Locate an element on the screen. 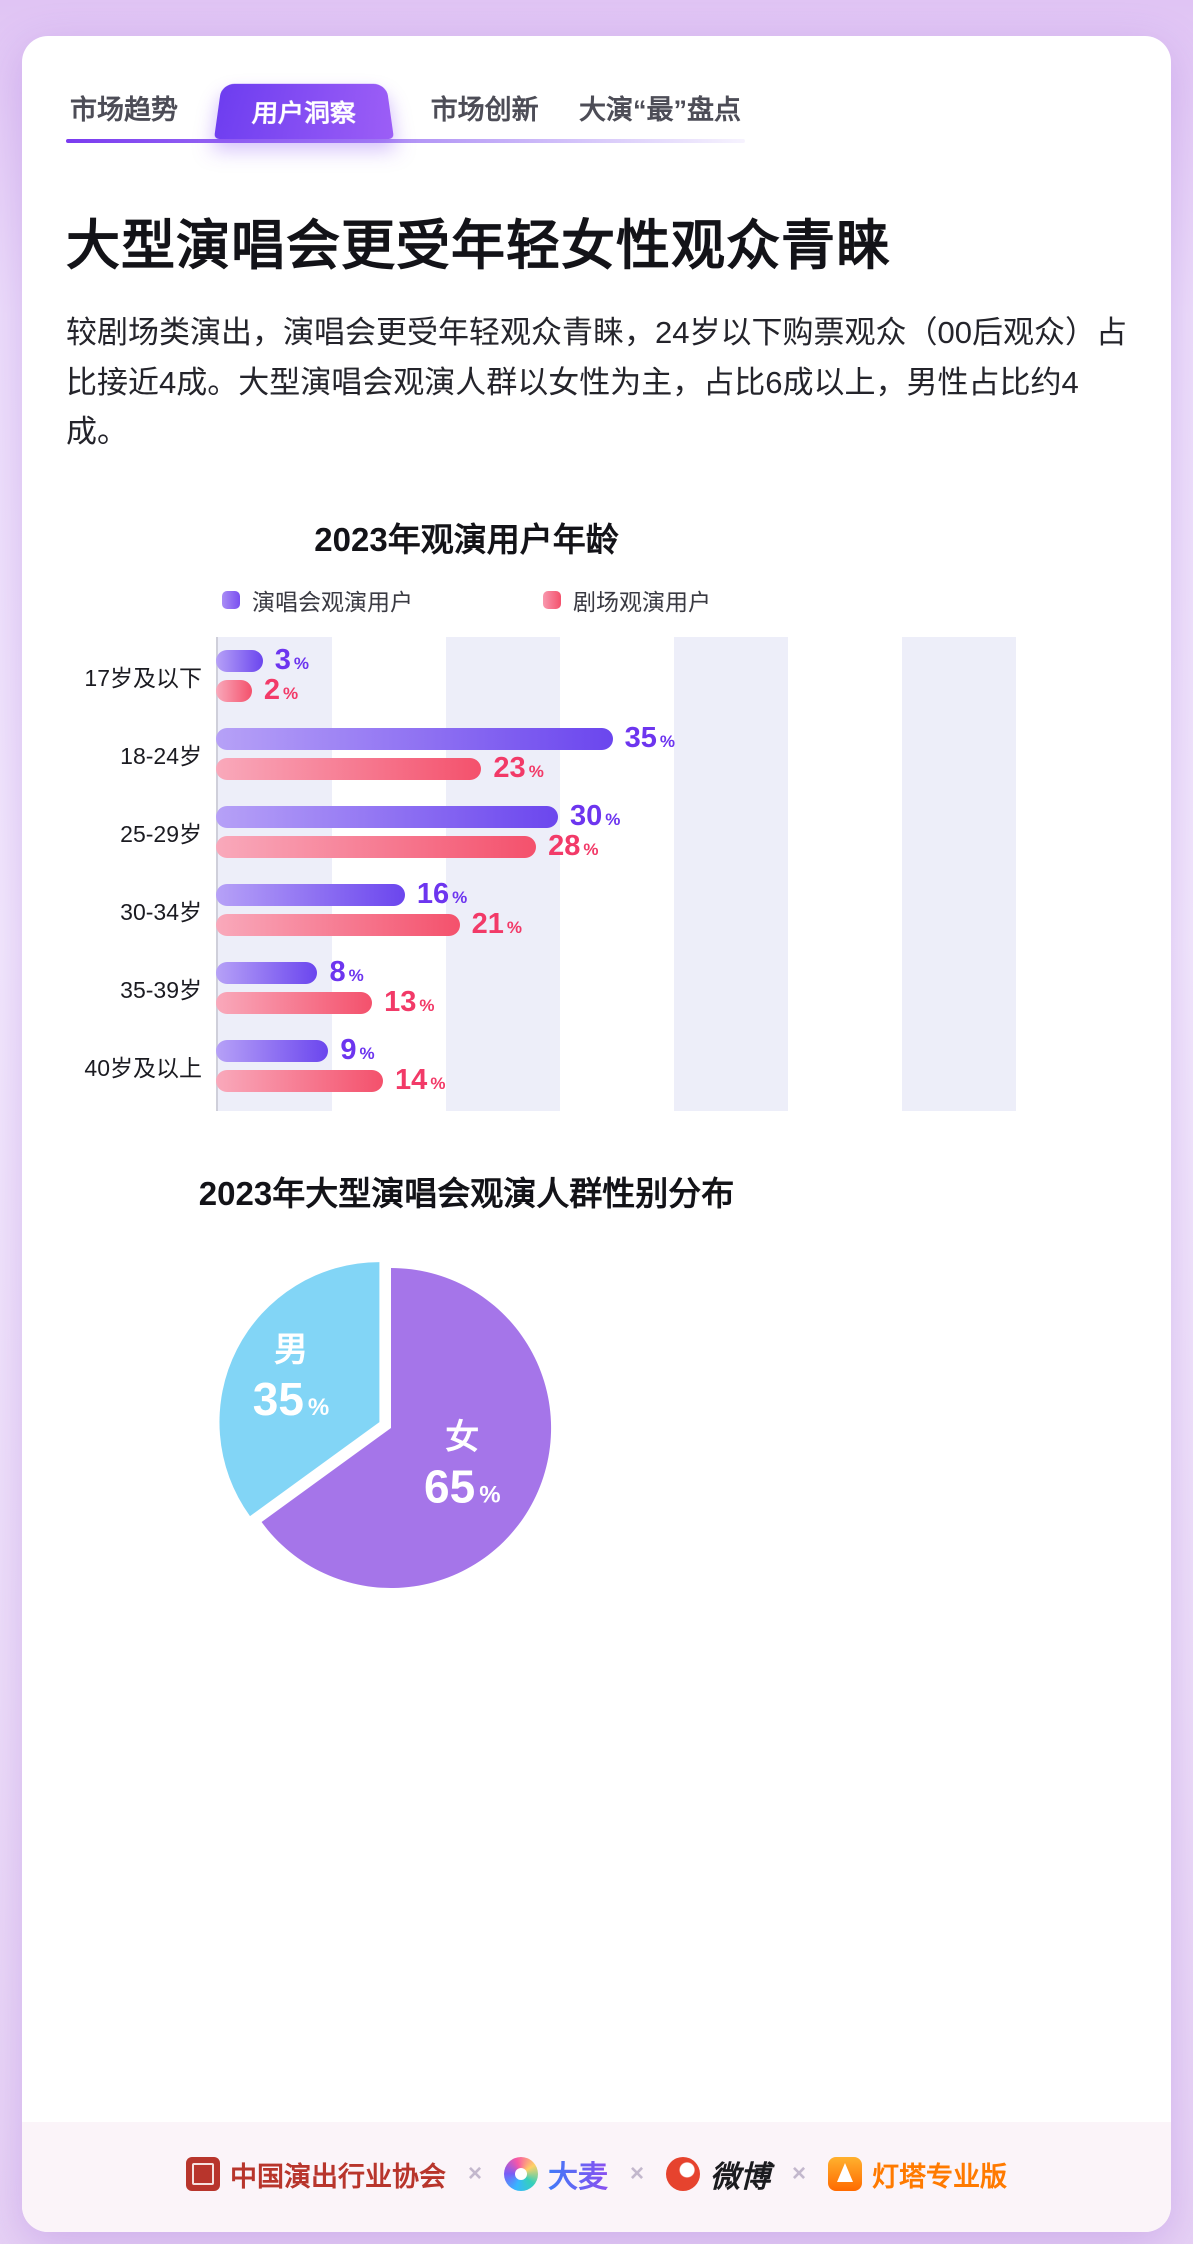  bar-value: 13% is located at coordinates (409, 1002).